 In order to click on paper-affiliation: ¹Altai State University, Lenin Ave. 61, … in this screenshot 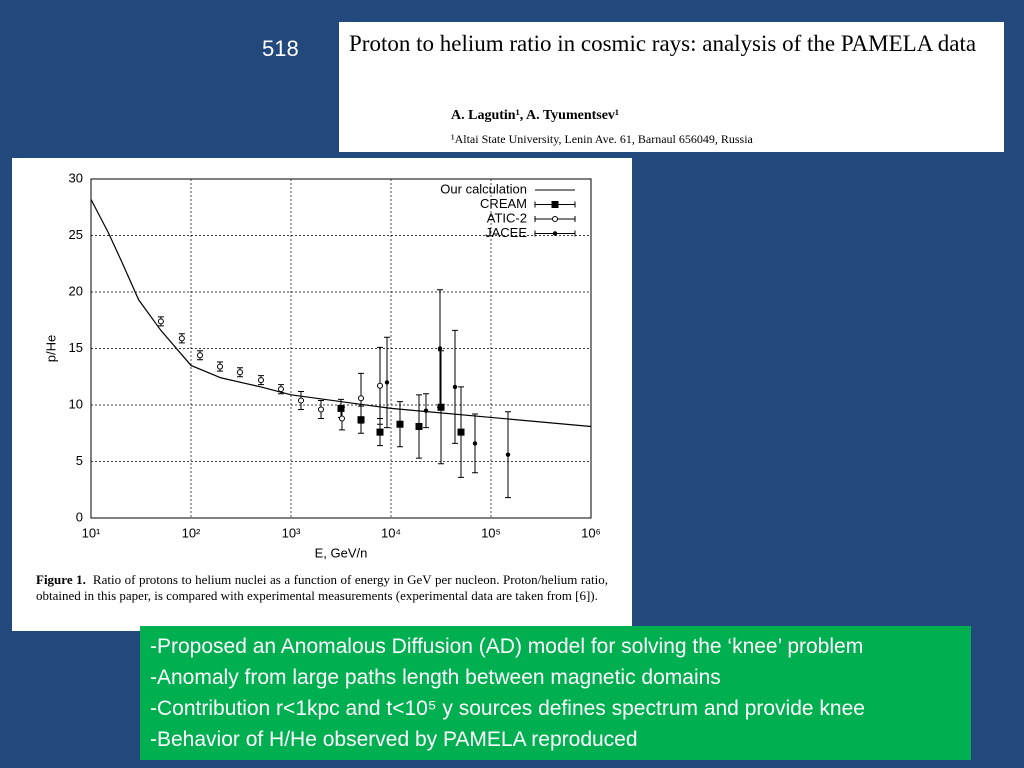, I will do `click(602, 139)`.